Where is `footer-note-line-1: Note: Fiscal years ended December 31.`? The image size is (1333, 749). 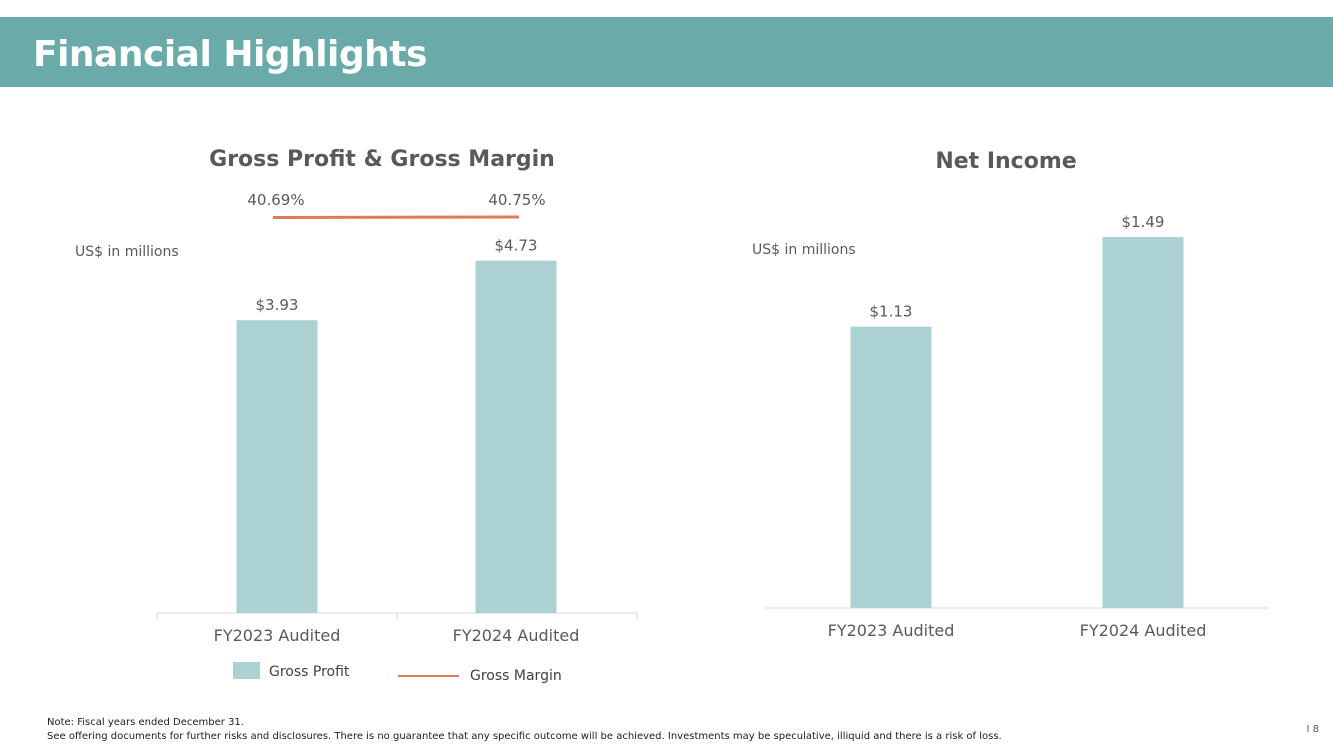
footer-note-line-1: Note: Fiscal years ended December 31. is located at coordinates (145, 722).